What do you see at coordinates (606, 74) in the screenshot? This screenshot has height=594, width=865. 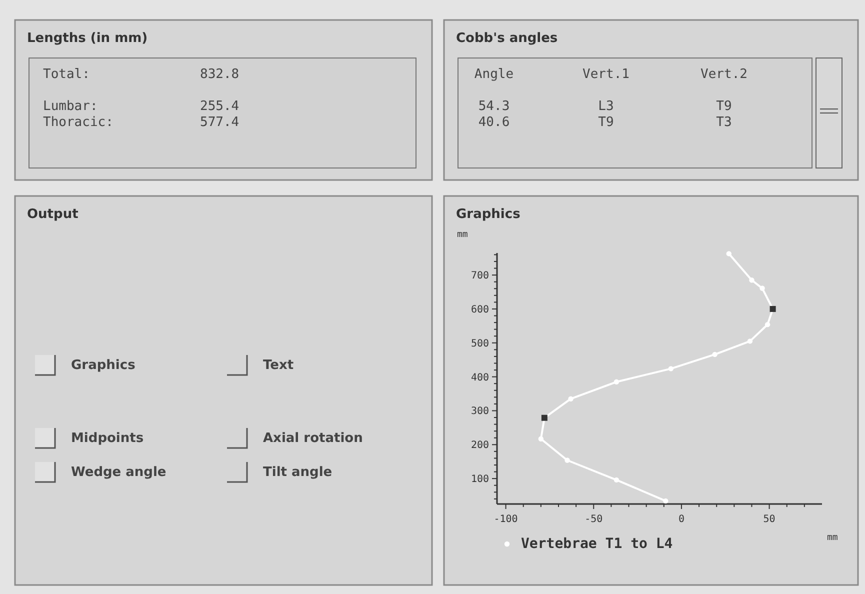 I see `text: Vert.1` at bounding box center [606, 74].